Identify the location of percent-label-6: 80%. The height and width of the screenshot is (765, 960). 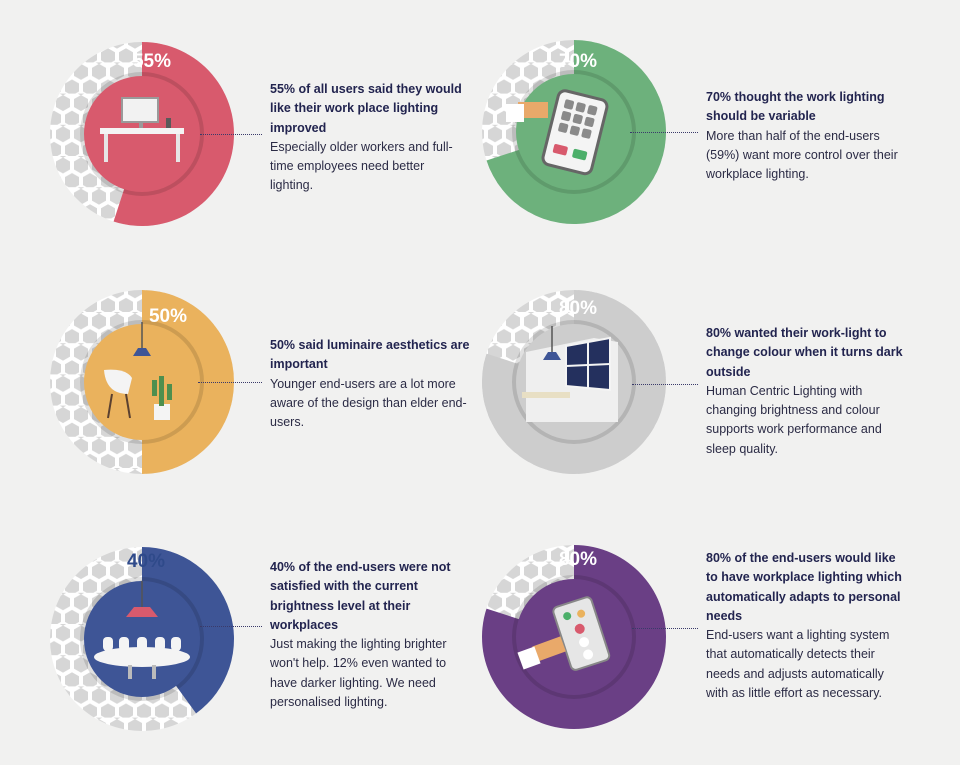
(578, 559).